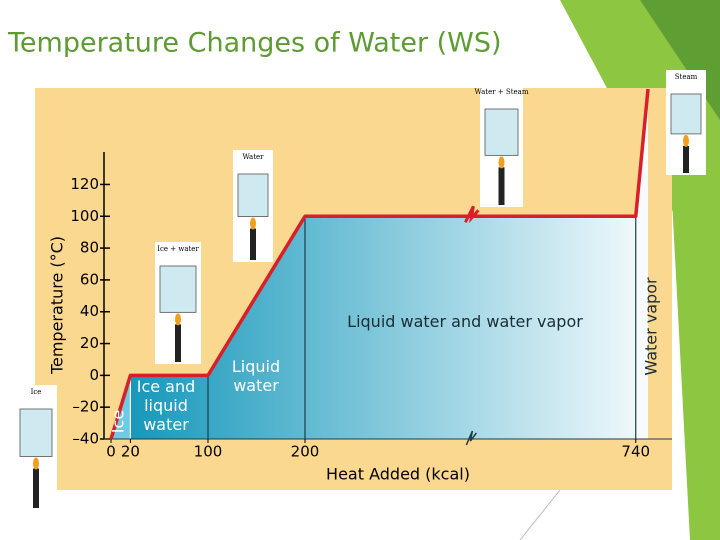  I want to click on y-tick-label: –40, so click(85, 439).